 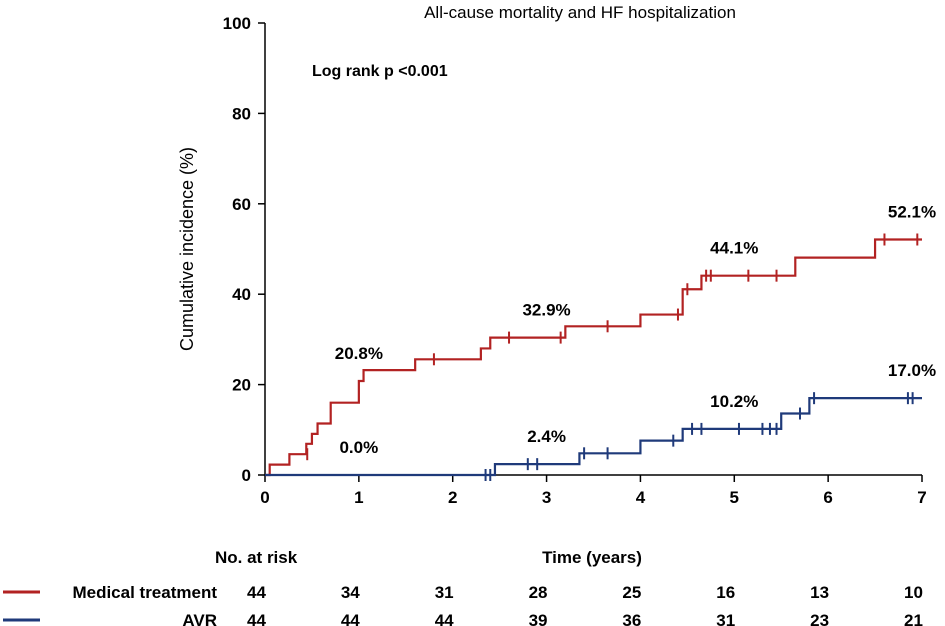 What do you see at coordinates (734, 401) in the screenshot?
I see `annotation-avr: 10.2%` at bounding box center [734, 401].